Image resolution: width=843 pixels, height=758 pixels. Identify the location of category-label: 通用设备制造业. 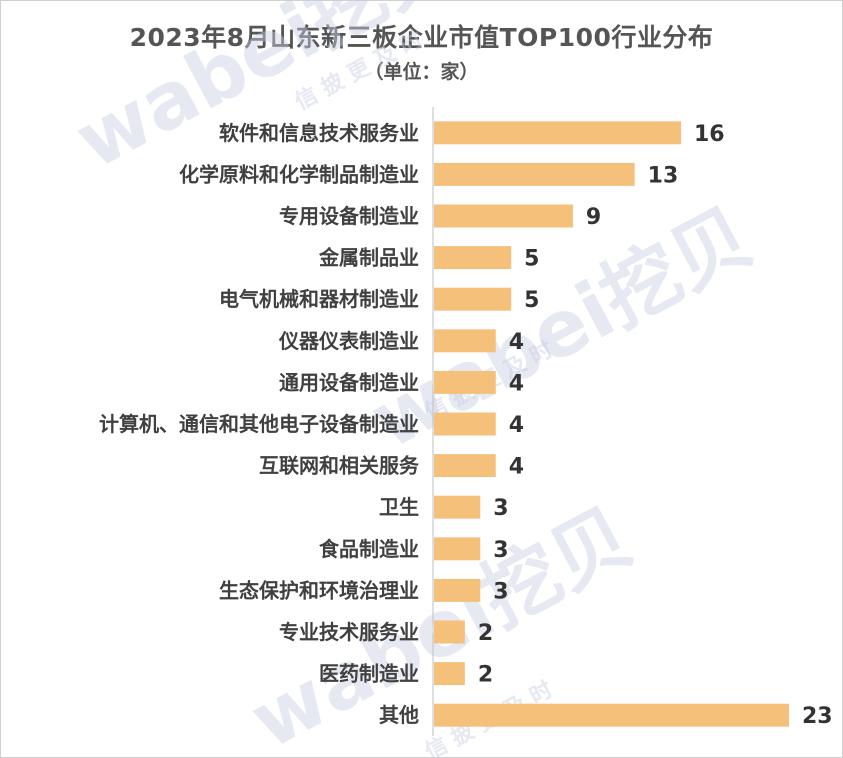
(349, 382).